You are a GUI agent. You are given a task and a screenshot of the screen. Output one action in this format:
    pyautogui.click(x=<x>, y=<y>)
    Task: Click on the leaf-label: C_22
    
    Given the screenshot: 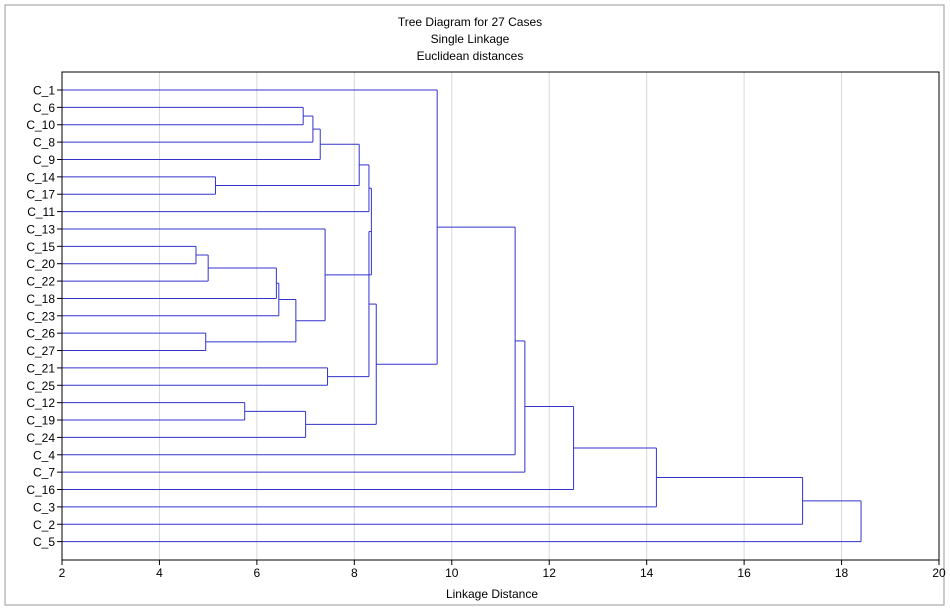 What is the action you would take?
    pyautogui.click(x=40, y=282)
    